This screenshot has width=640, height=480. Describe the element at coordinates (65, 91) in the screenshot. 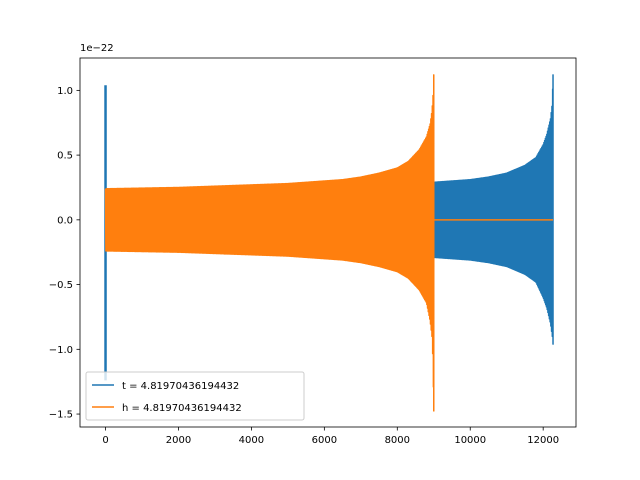

I see `y-tick-label: 1.0` at that location.